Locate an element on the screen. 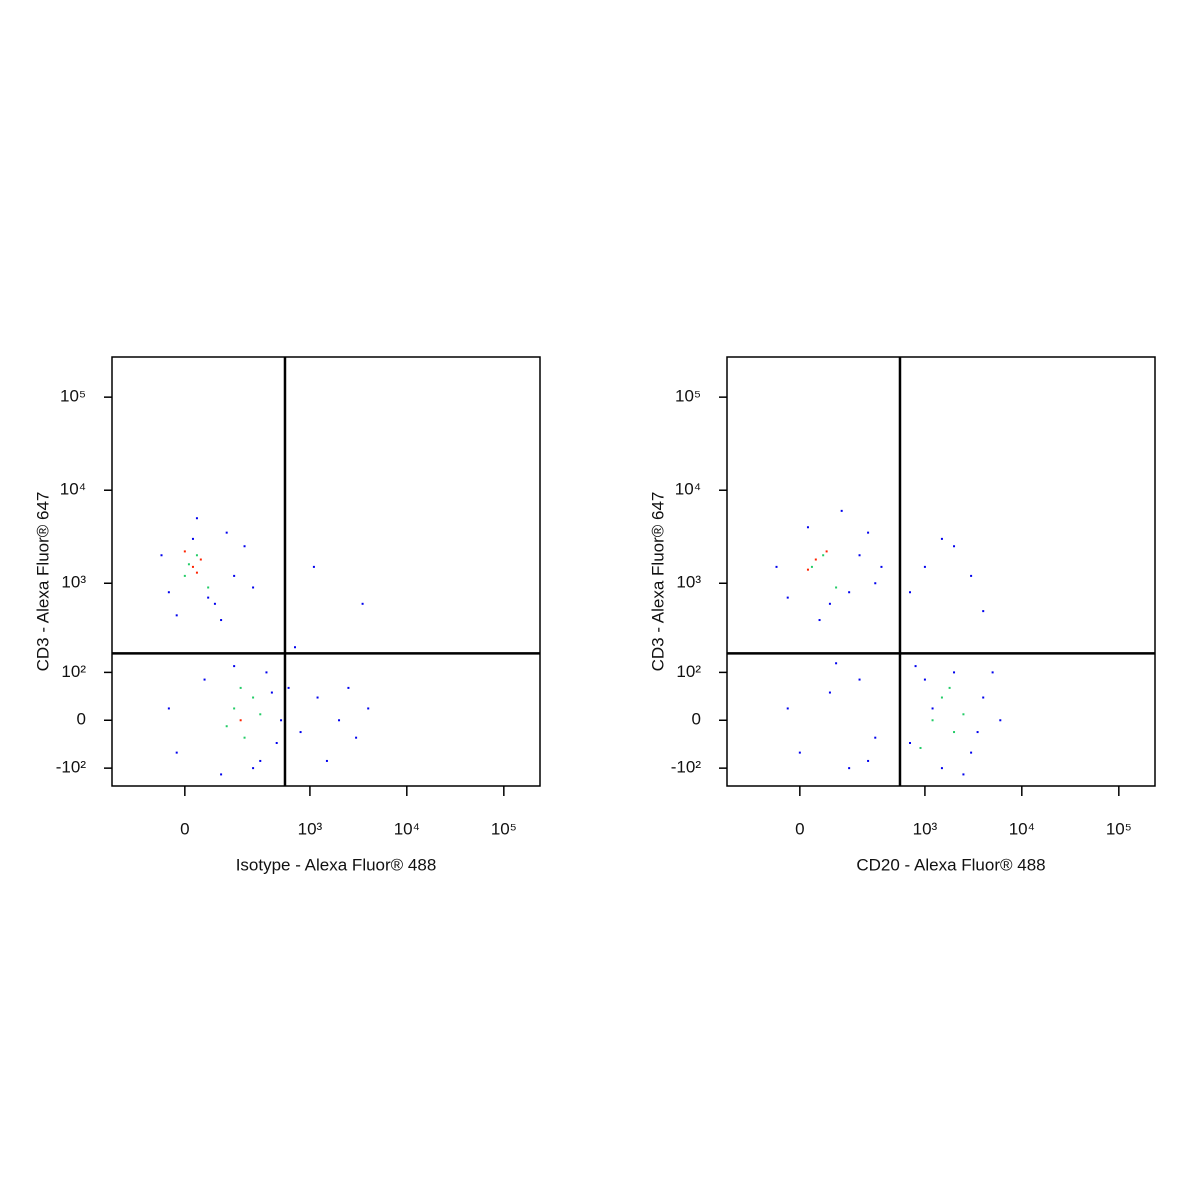 This screenshot has width=1200, height=1200. x-axis-title: Isotype - Alexa Fluor® 488 is located at coordinates (336, 864).